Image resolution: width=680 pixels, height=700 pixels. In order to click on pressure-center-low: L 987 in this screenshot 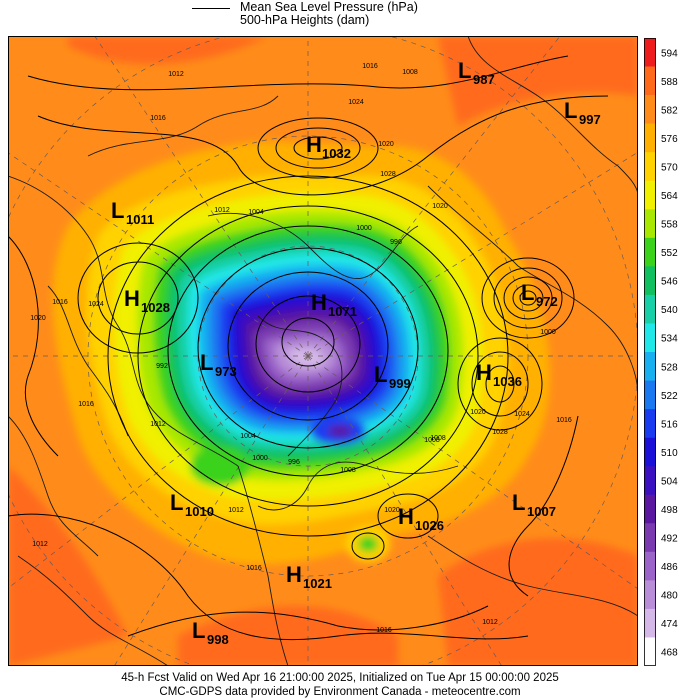, I will do `click(476, 72)`.